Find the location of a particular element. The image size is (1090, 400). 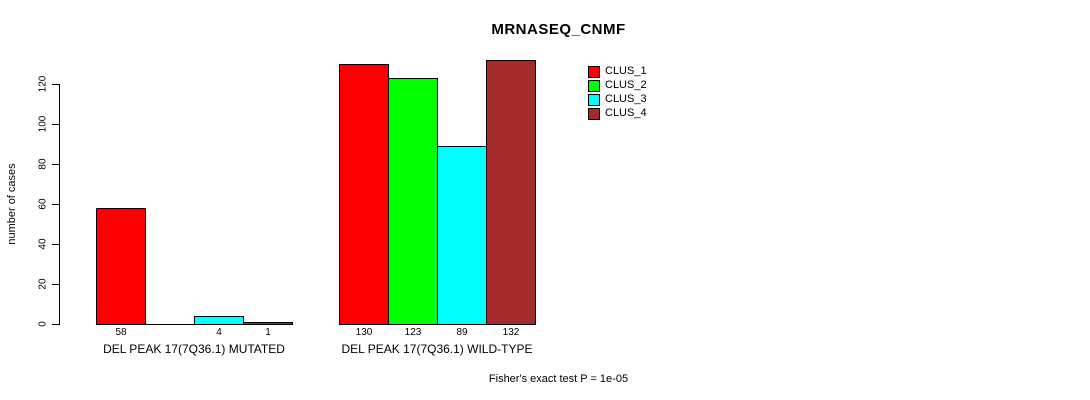

y-tick-label: 60 is located at coordinates (43, 204).